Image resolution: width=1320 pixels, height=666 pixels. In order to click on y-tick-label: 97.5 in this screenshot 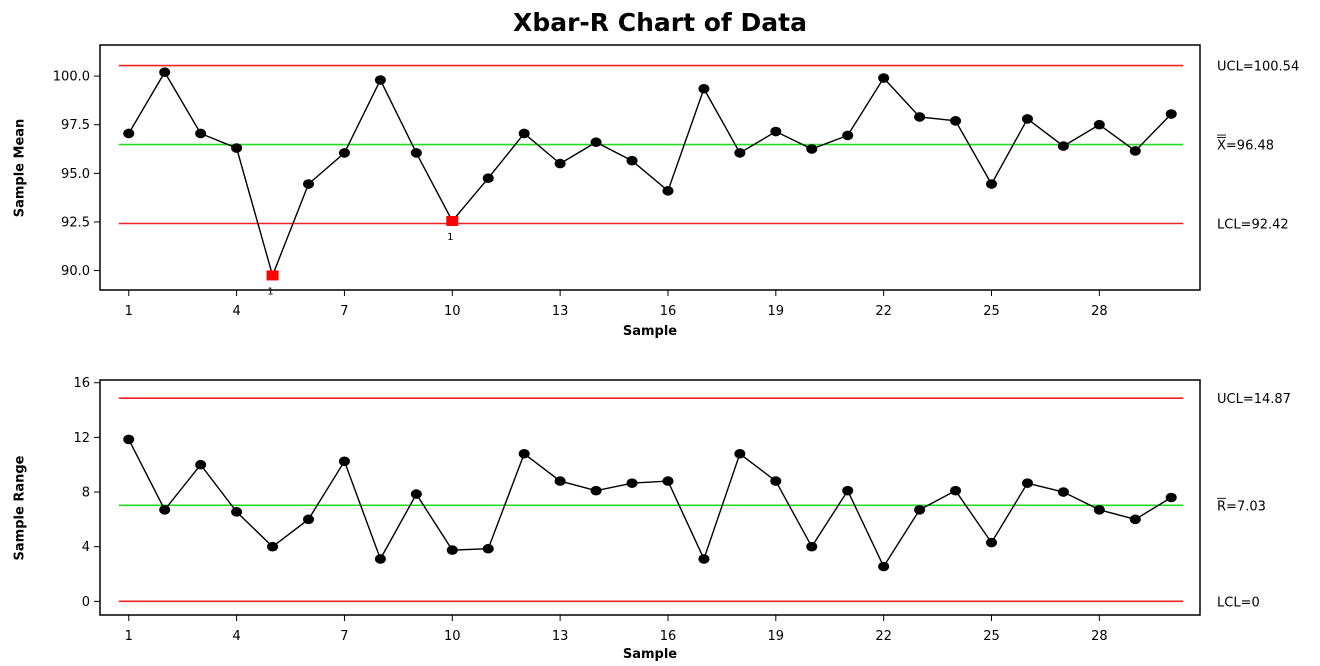, I will do `click(75, 125)`.